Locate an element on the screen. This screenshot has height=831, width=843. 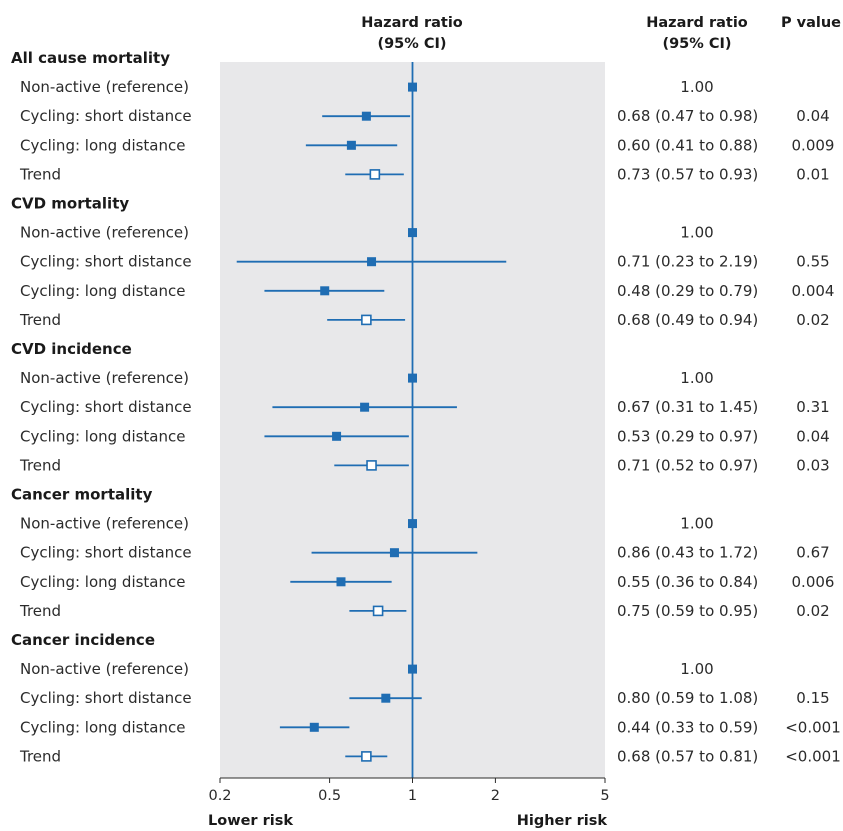
x-tick-label: 1 is located at coordinates (412, 796).